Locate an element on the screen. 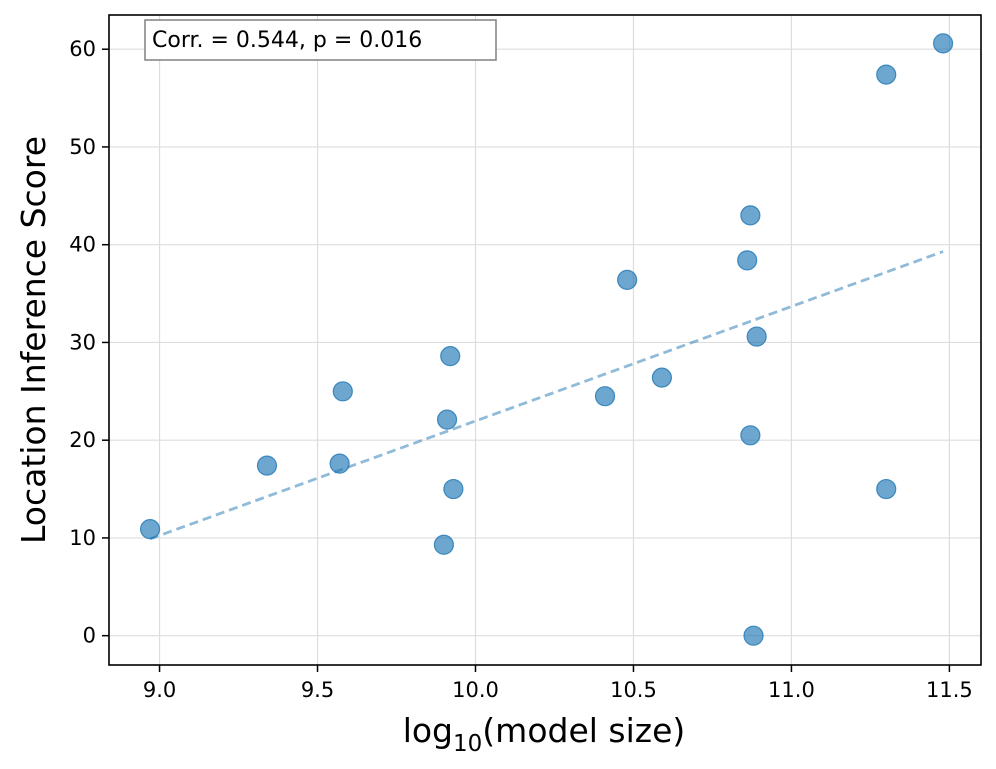  x-tick-label: 11.5 is located at coordinates (949, 690).